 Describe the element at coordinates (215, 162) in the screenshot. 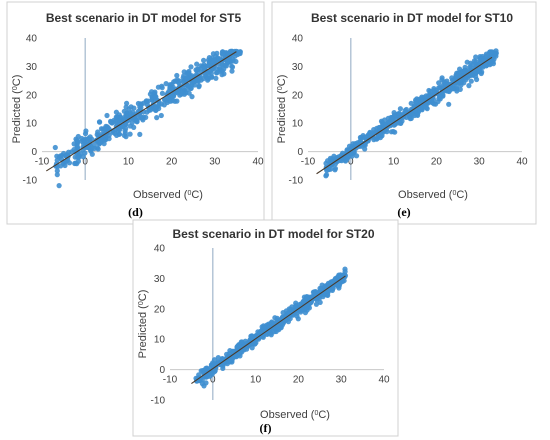

I see `x-tick-label: 30` at that location.